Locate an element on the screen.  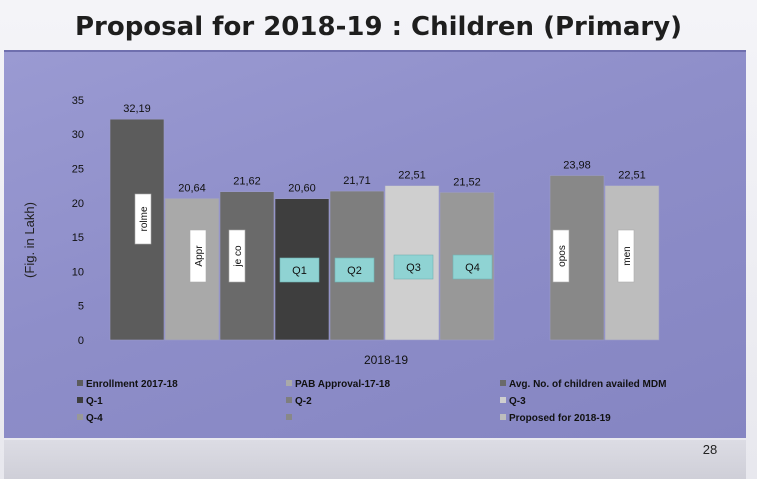
y-axis-title: (Fig. in Lakh) is located at coordinates (29, 240).